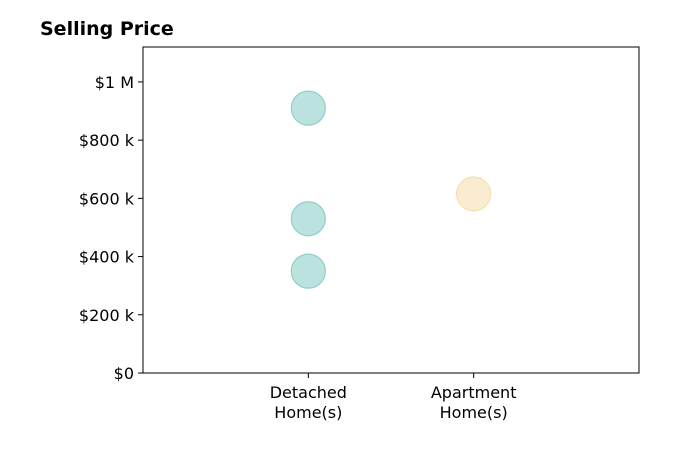 This screenshot has width=679, height=462. Describe the element at coordinates (393, 397) in the screenshot. I see `x-axis: Detached Home(s)Apartment Home(s)` at that location.